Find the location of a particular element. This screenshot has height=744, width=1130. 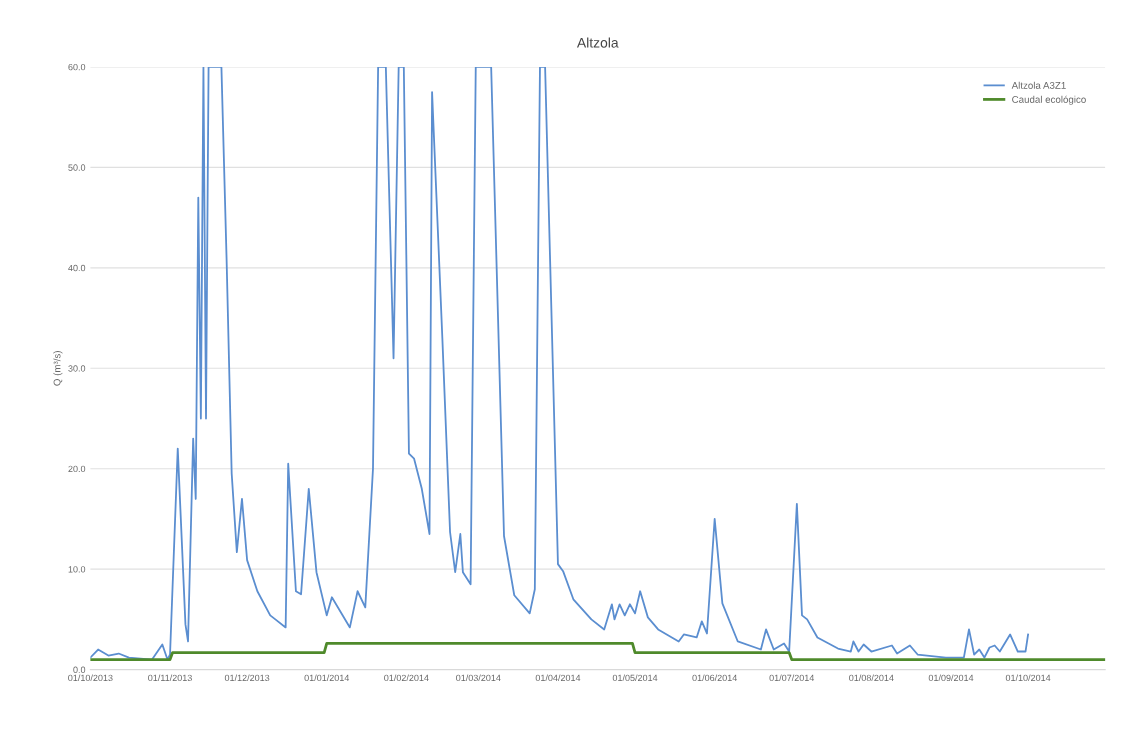

x-tick-label: 01/02/2014 is located at coordinates (406, 678).